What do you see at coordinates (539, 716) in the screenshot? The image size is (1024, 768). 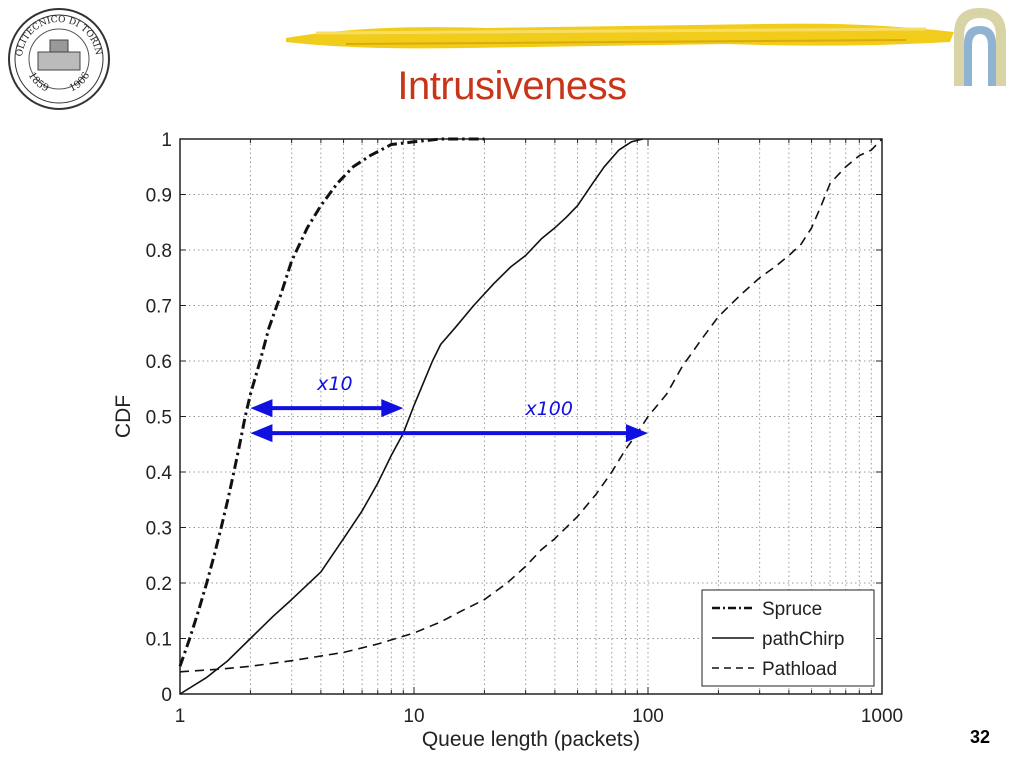 I see `x-tick-labels: 1 10 100 1000` at bounding box center [539, 716].